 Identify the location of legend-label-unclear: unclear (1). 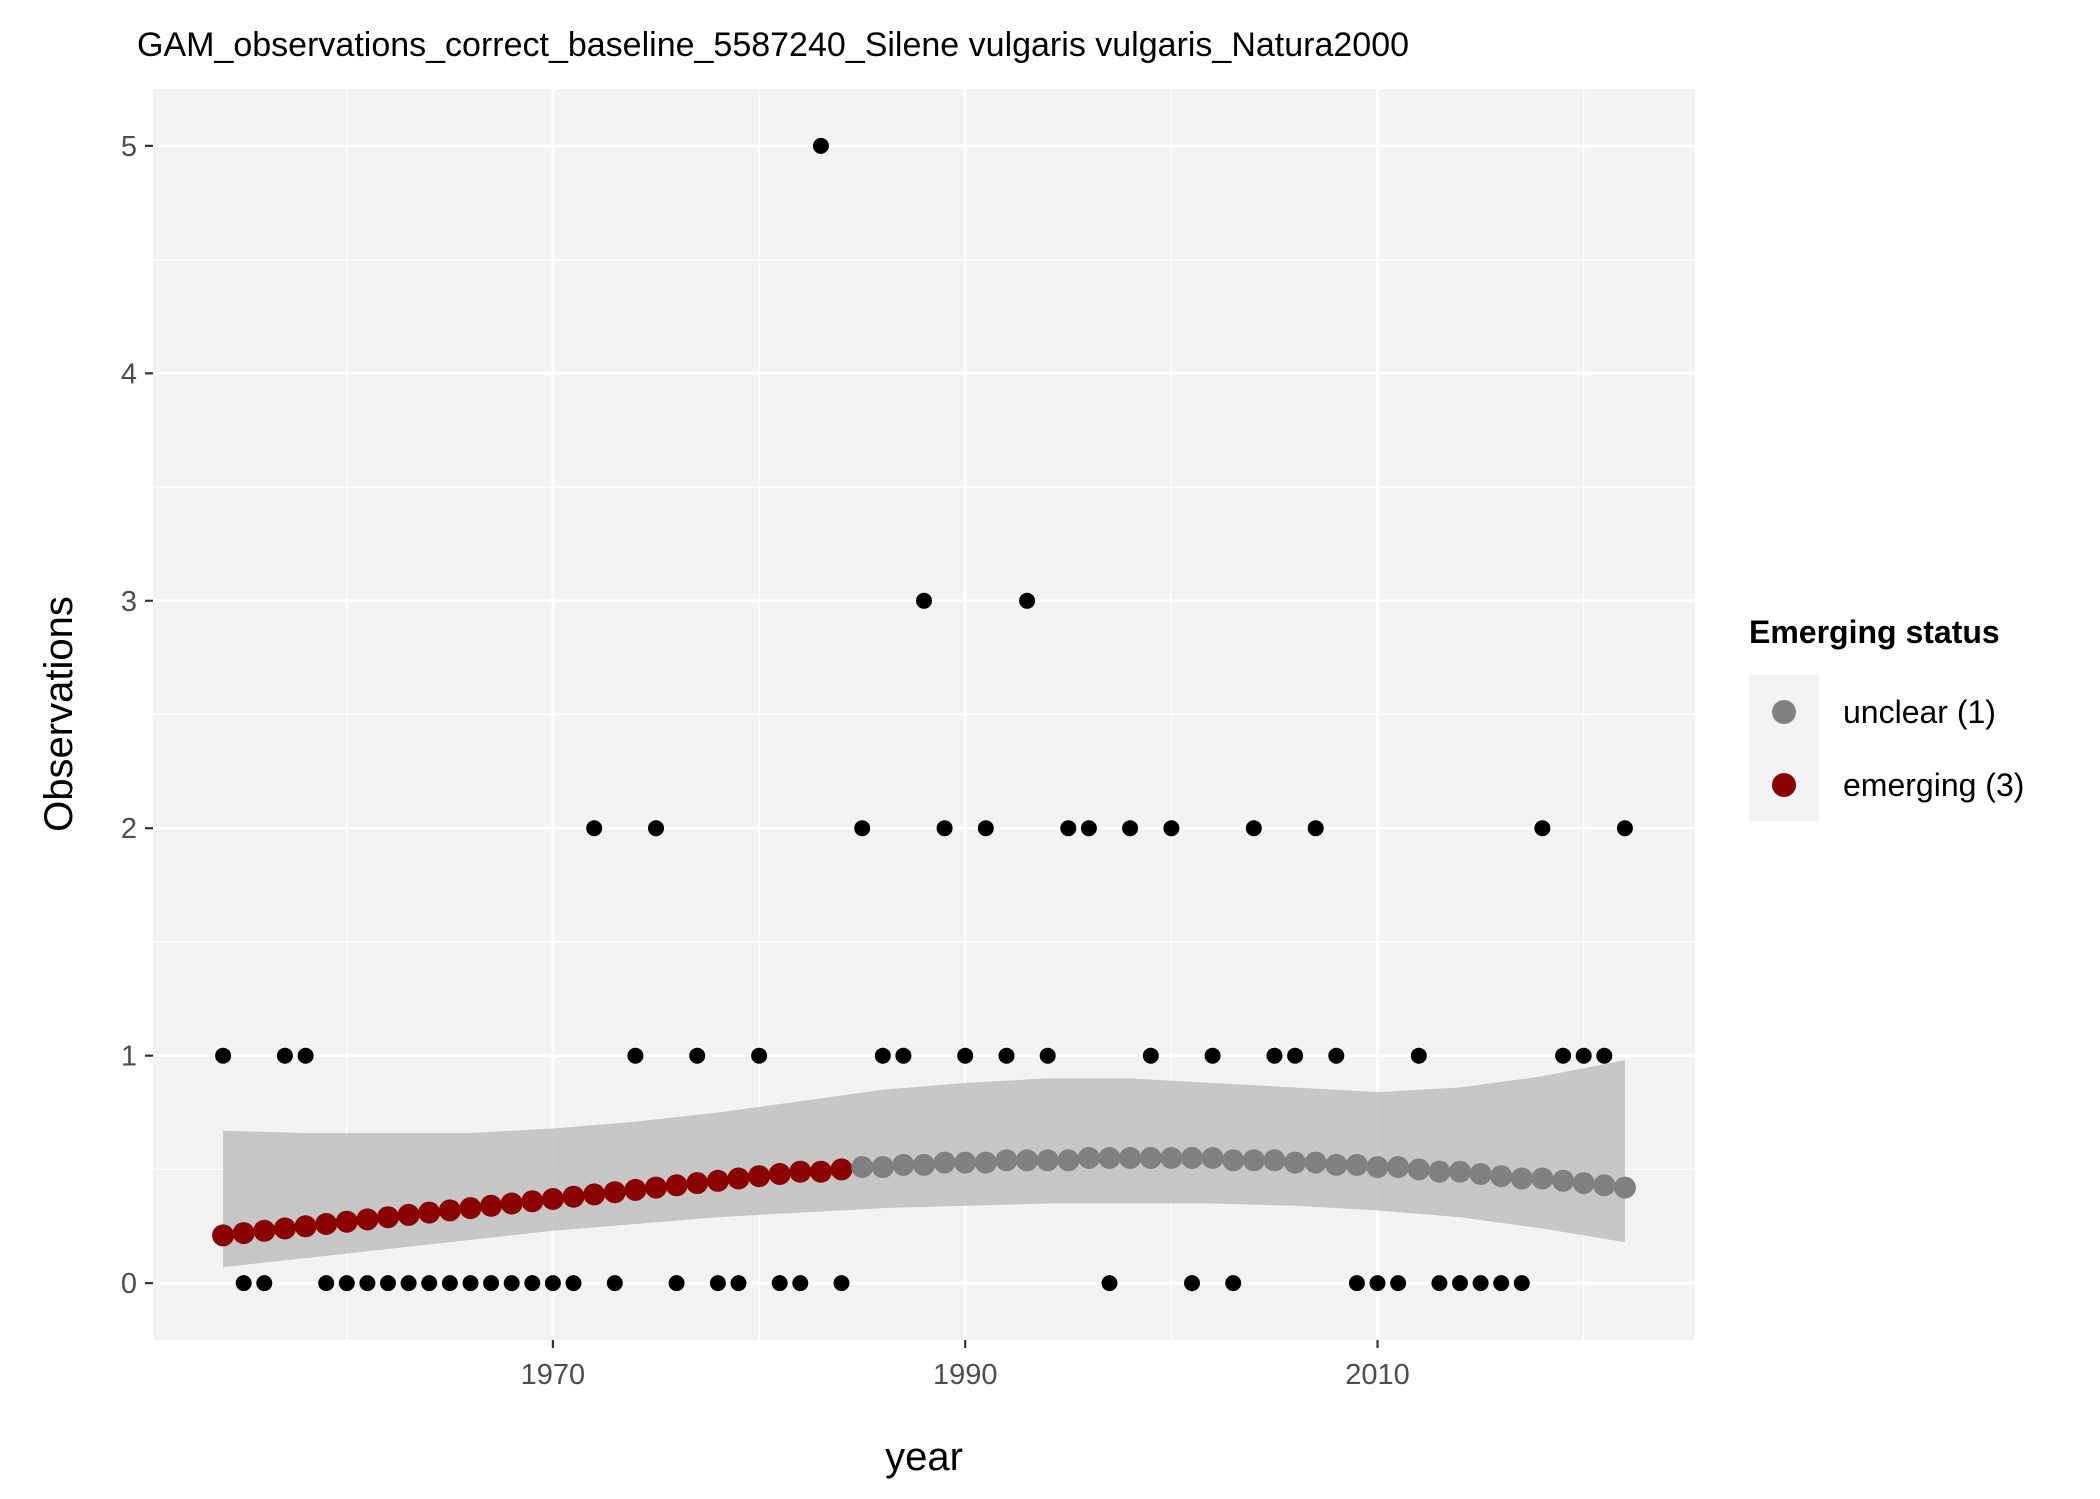
(1919, 712).